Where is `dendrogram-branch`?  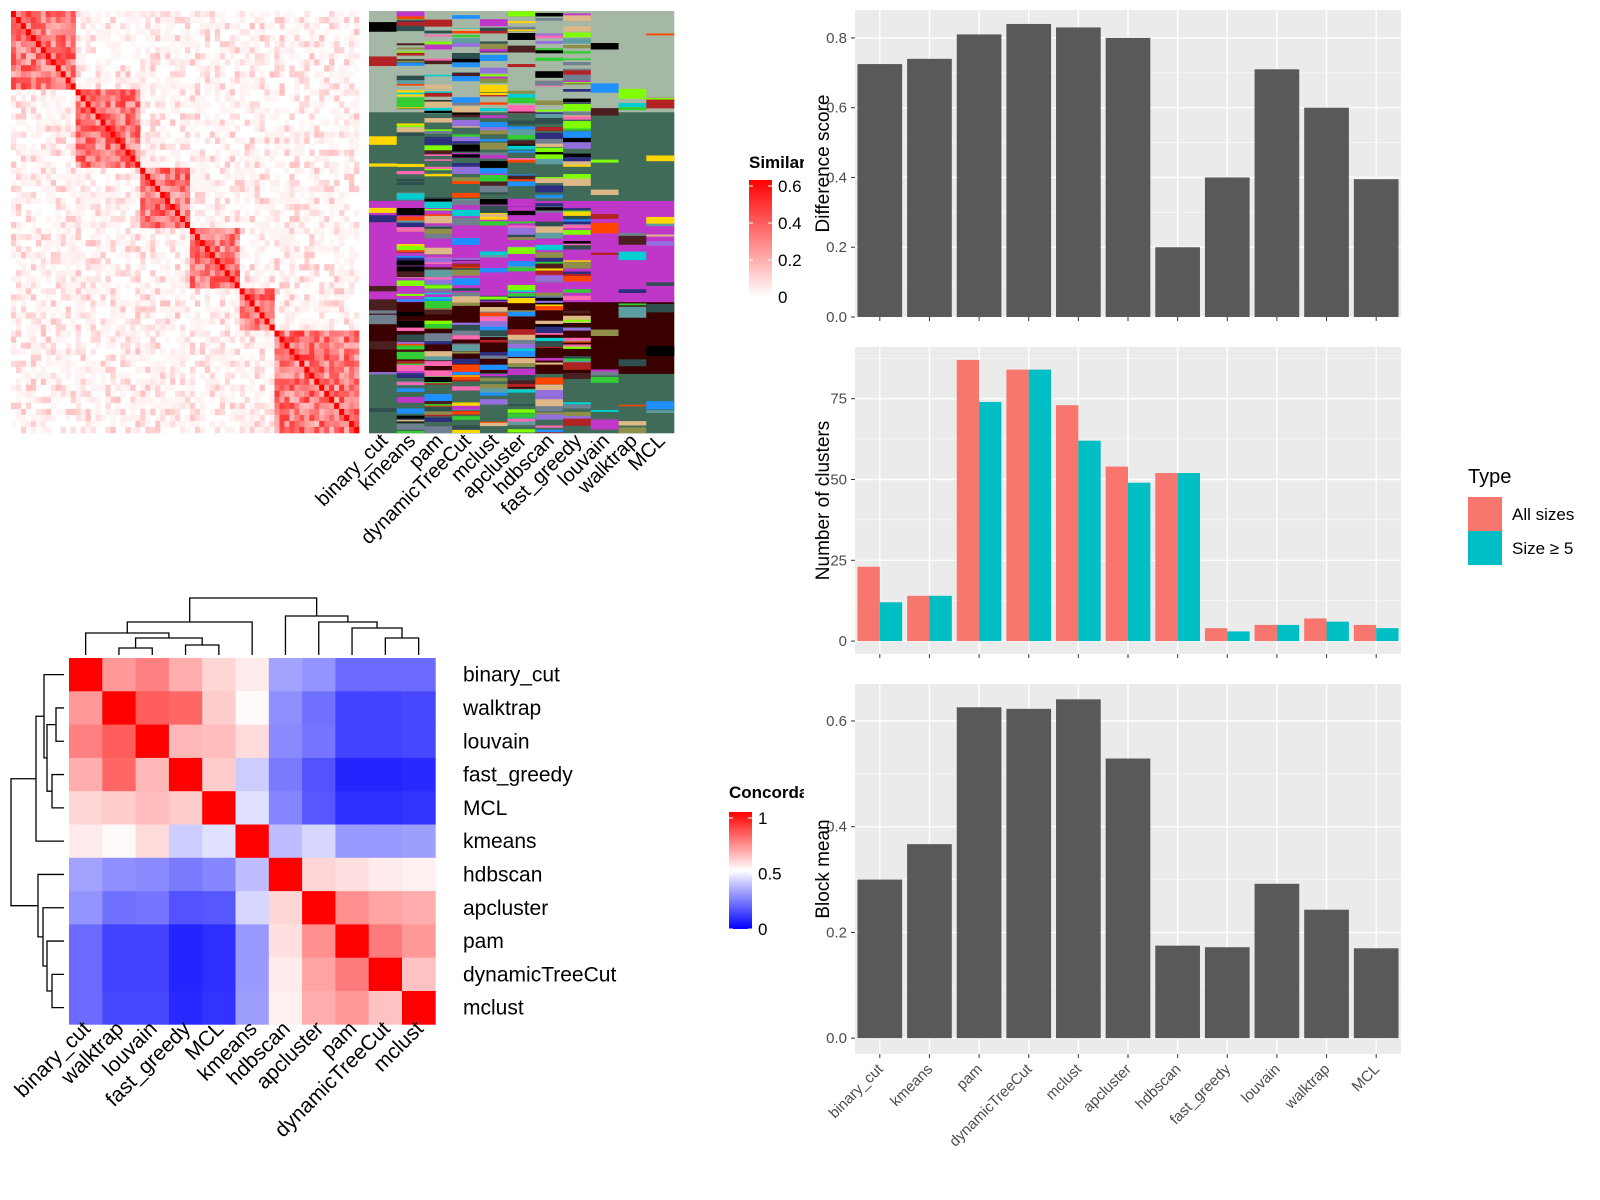 dendrogram-branch is located at coordinates (377, 641).